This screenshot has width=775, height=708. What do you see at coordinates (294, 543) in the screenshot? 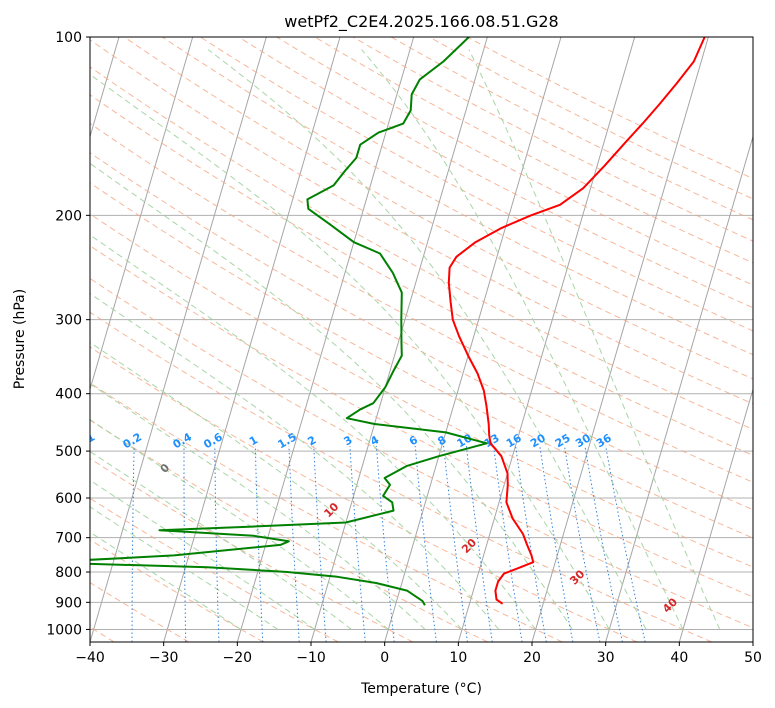
I see `mixing-ratio-line-1.5` at bounding box center [294, 543].